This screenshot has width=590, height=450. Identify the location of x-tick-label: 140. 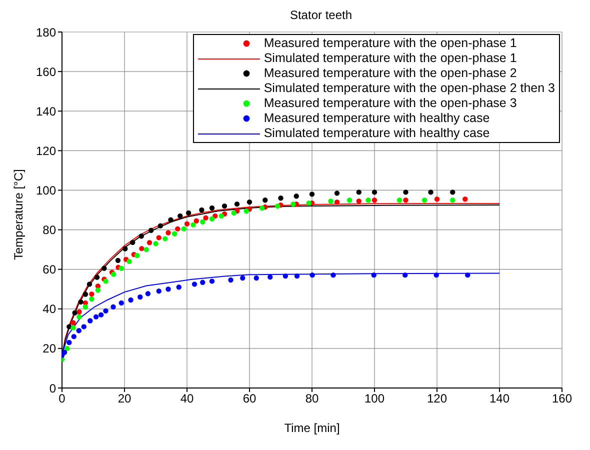
(499, 399).